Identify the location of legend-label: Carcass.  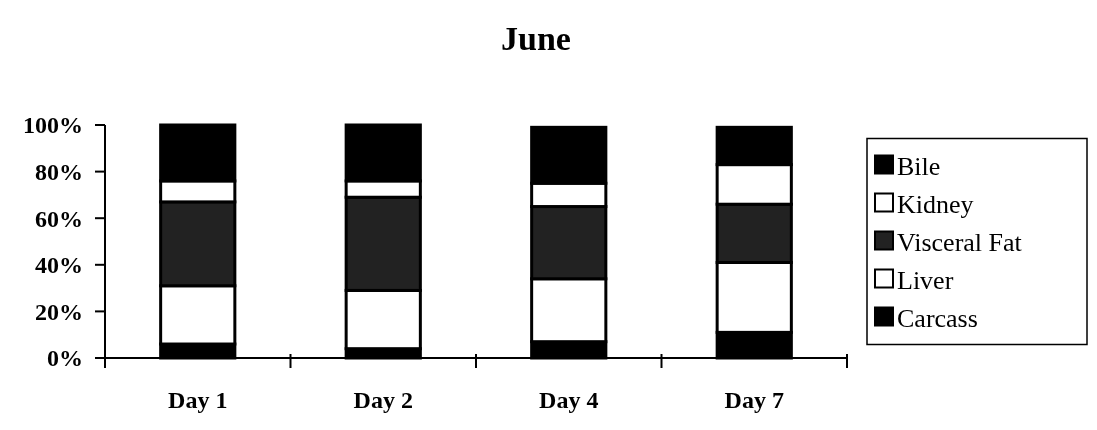
(937, 318).